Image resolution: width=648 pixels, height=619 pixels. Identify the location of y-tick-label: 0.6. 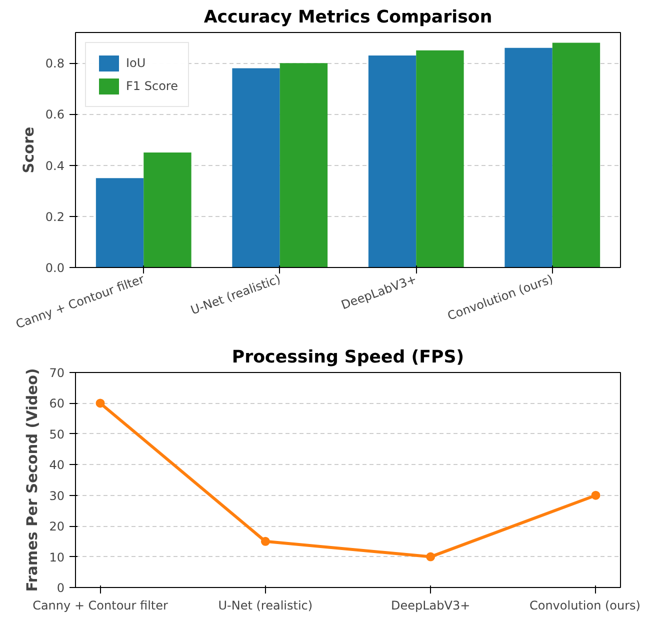
(55, 115).